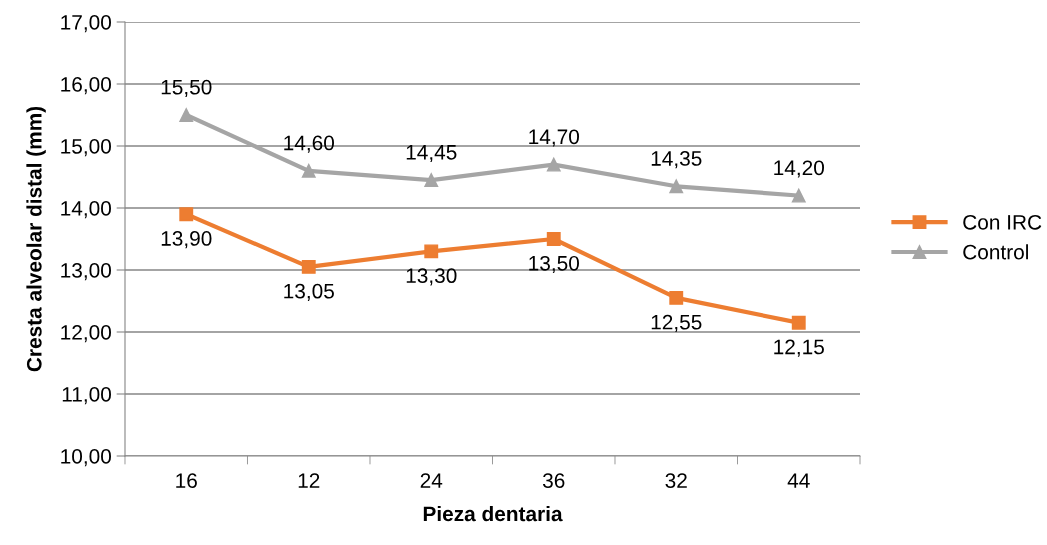 The height and width of the screenshot is (545, 1047). I want to click on data-label: 14,70, so click(554, 138).